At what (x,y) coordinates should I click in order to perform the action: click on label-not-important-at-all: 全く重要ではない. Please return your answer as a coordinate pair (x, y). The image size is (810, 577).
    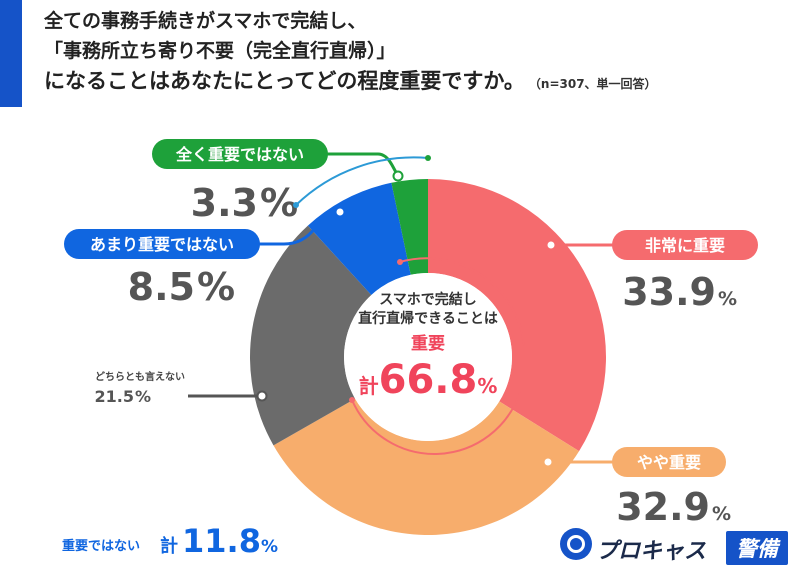
    Looking at the image, I should click on (239, 154).